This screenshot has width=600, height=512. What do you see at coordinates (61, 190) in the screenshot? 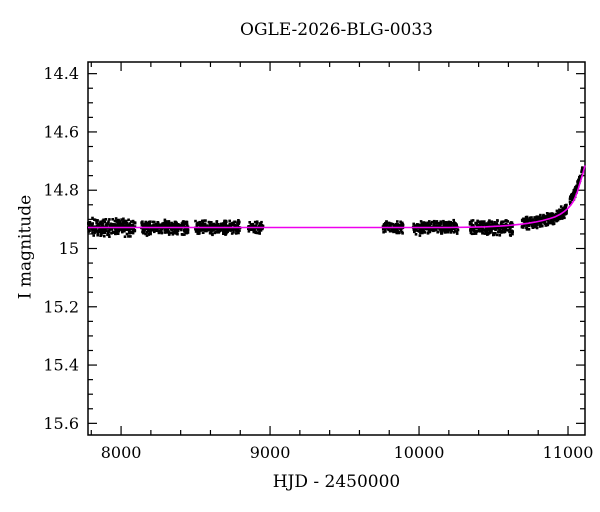
I see `y-tick-label: 14.8` at bounding box center [61, 190].